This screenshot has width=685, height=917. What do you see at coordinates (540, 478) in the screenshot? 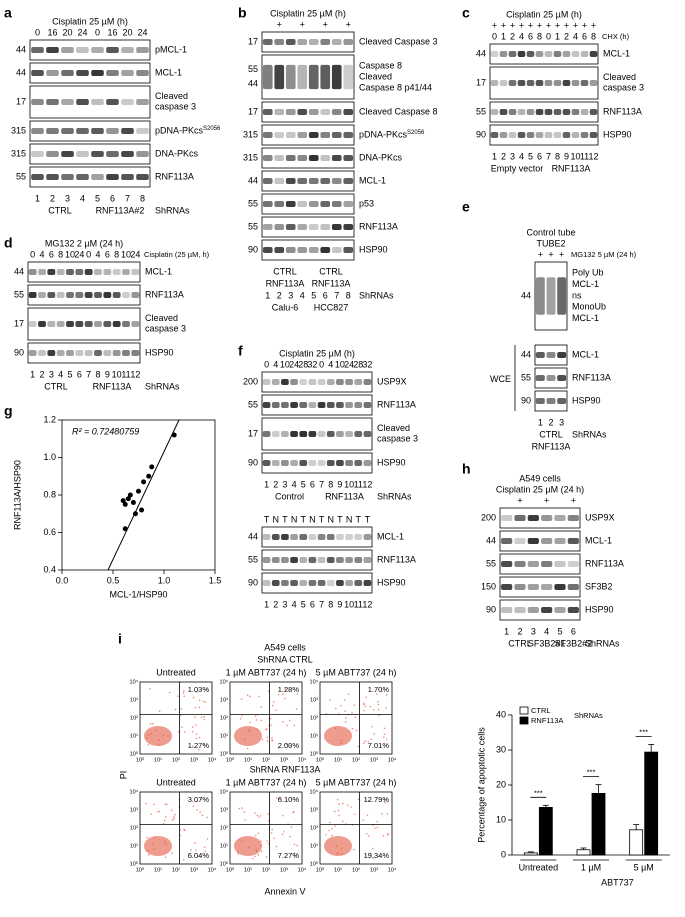
I see `blot-header: A549 cells` at bounding box center [540, 478].